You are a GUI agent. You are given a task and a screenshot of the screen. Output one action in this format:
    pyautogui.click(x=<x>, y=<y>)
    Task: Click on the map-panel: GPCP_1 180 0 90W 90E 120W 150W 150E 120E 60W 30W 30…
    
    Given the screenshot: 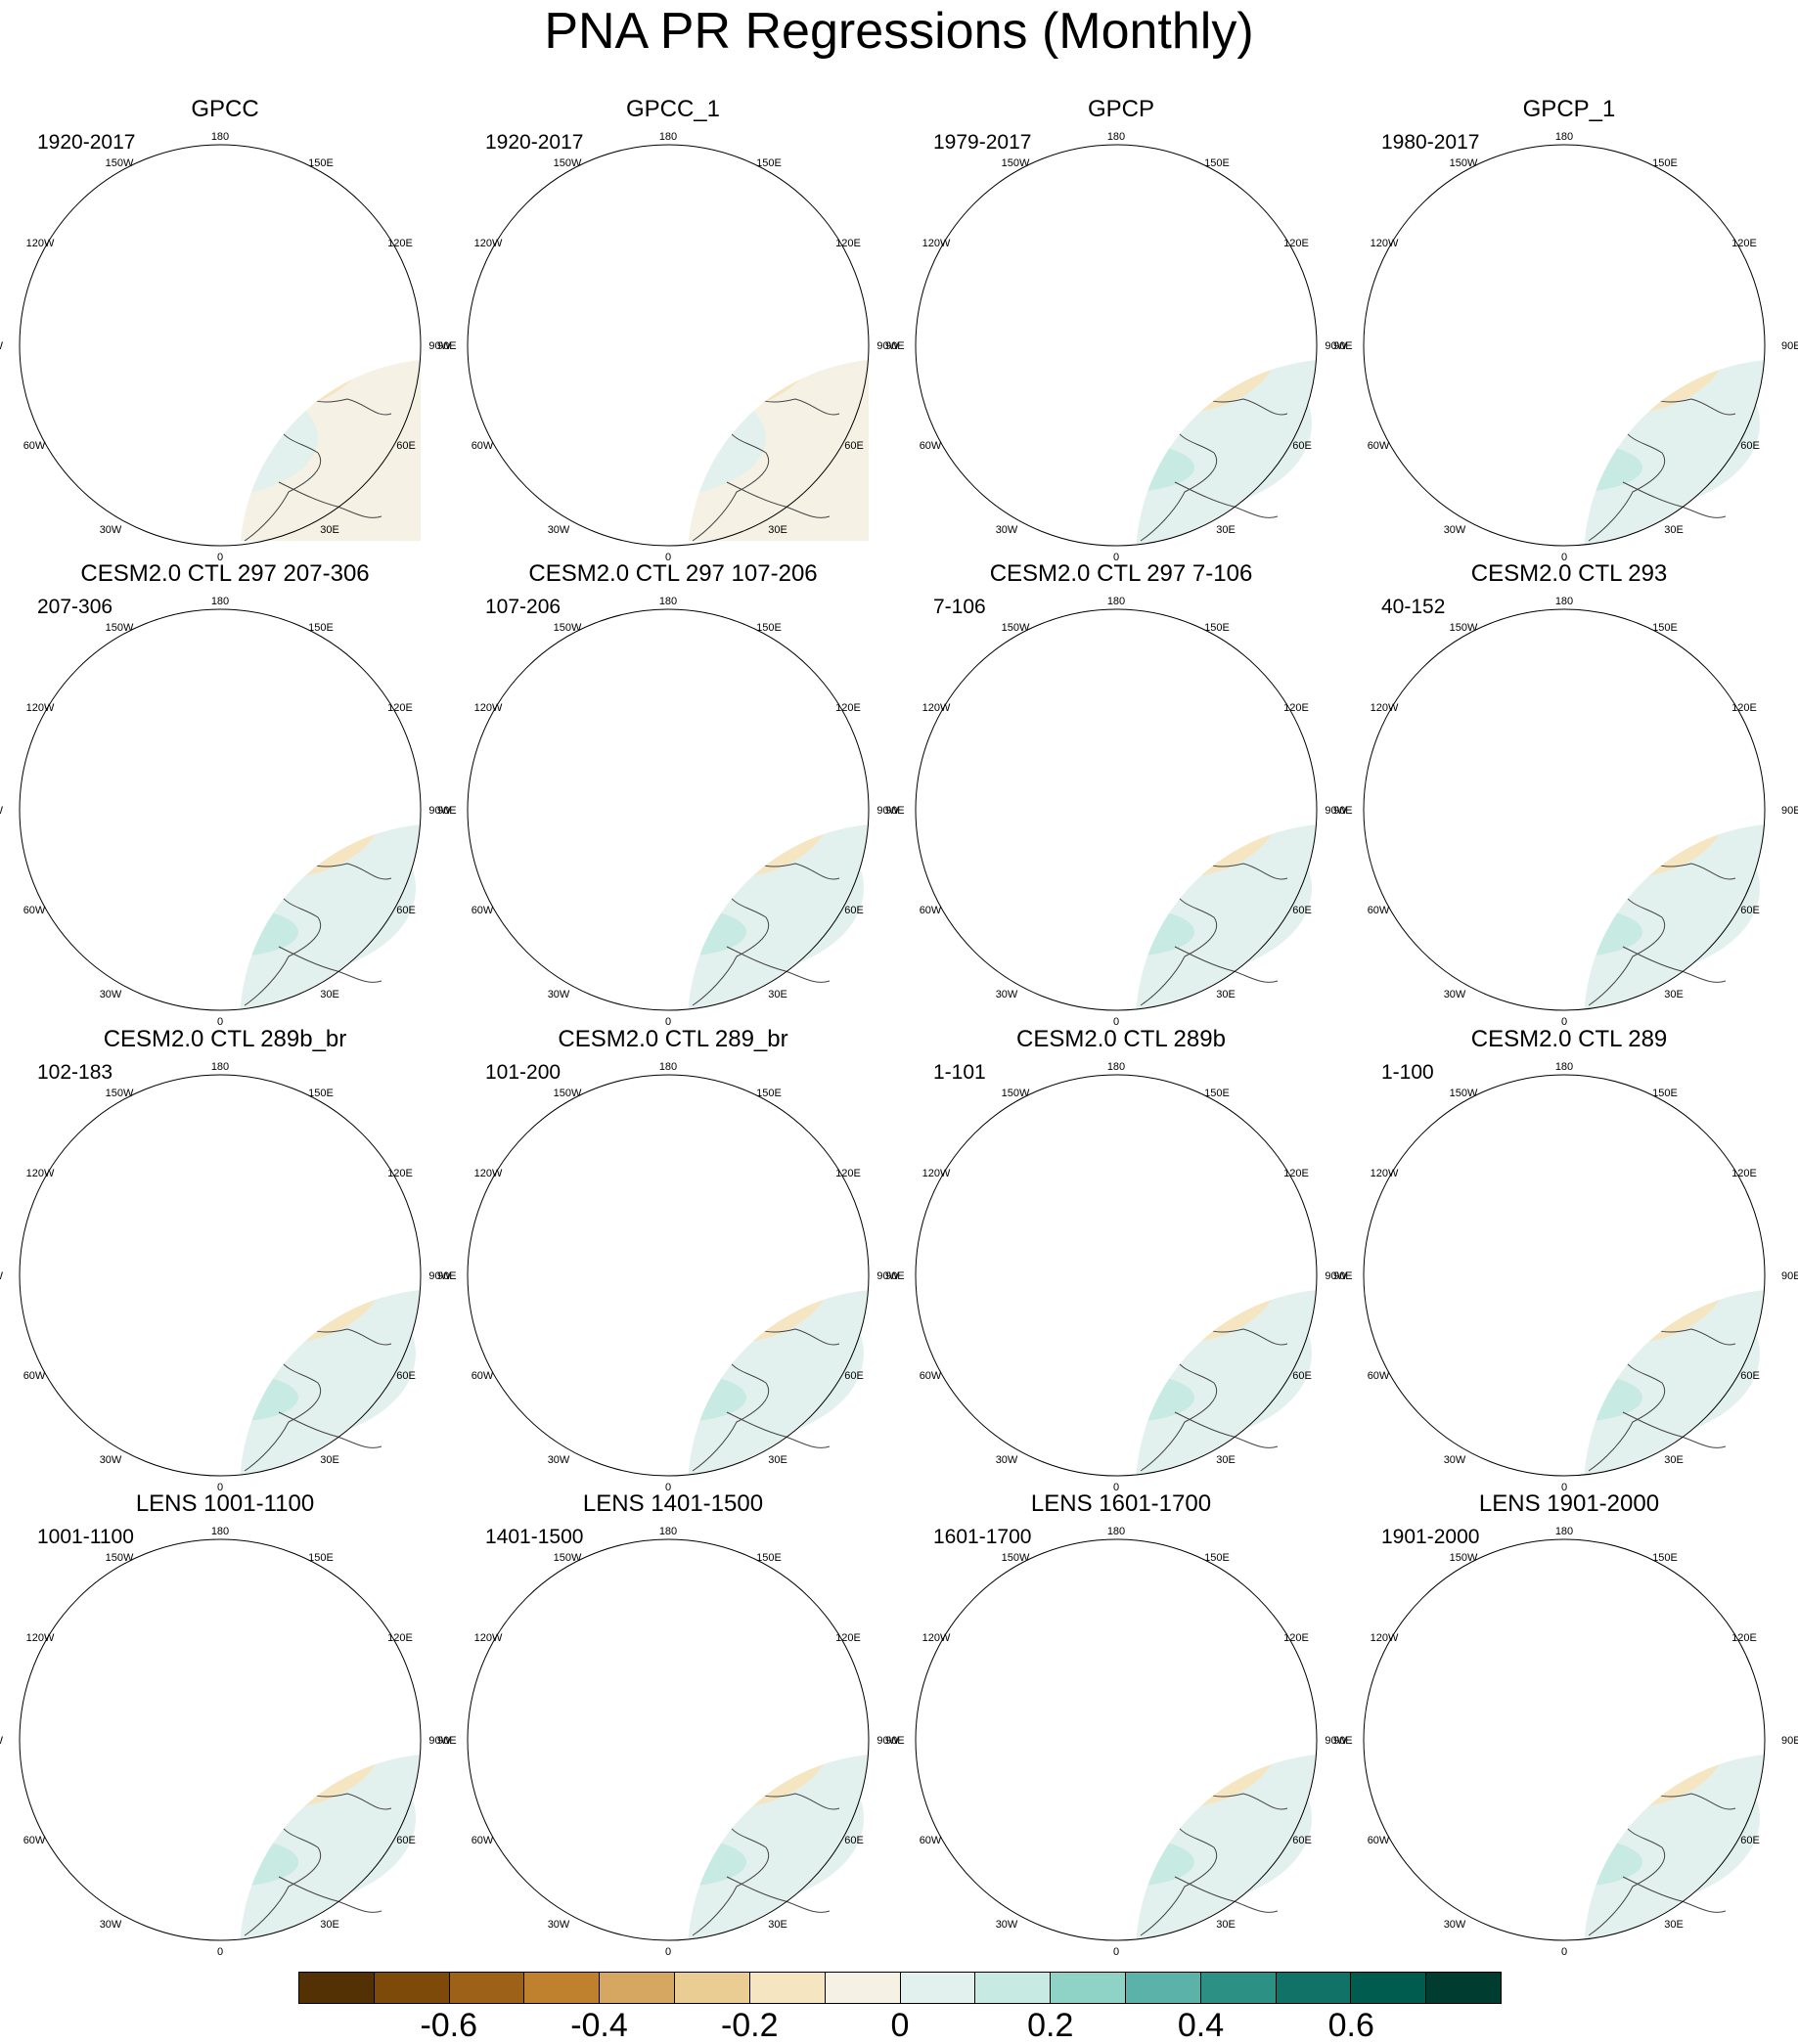 What is the action you would take?
    pyautogui.click(x=1561, y=329)
    